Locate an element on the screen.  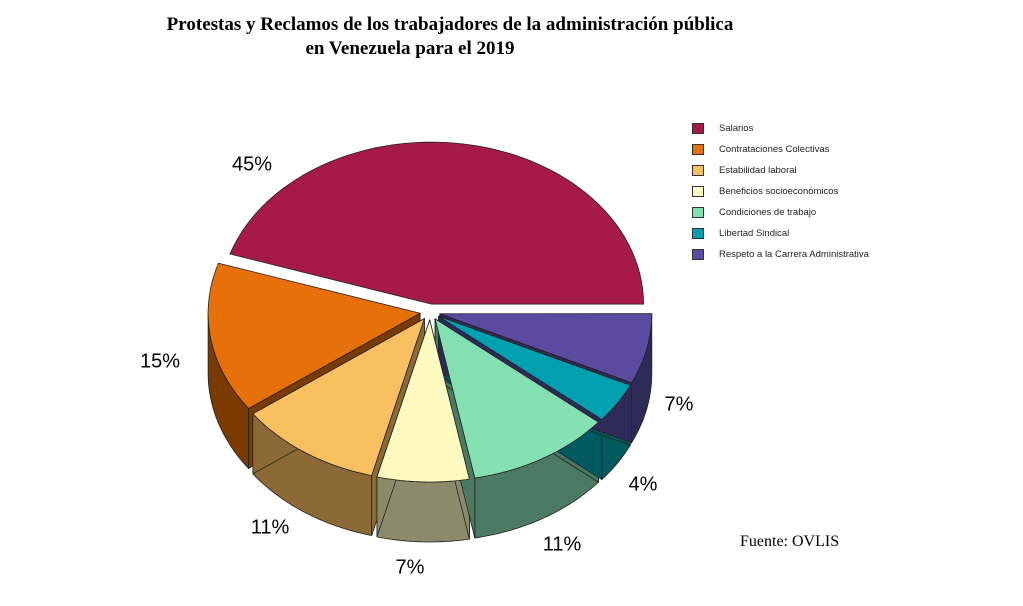
legend-label: Condiciones de trabajo is located at coordinates (768, 212).